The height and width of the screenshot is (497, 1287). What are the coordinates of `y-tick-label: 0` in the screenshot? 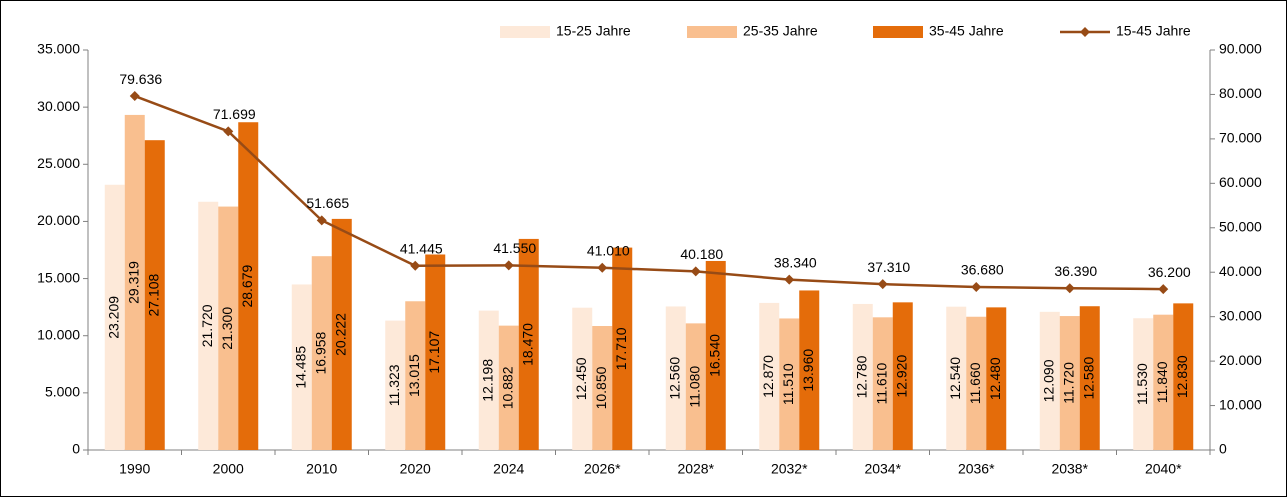 It's located at (76, 449).